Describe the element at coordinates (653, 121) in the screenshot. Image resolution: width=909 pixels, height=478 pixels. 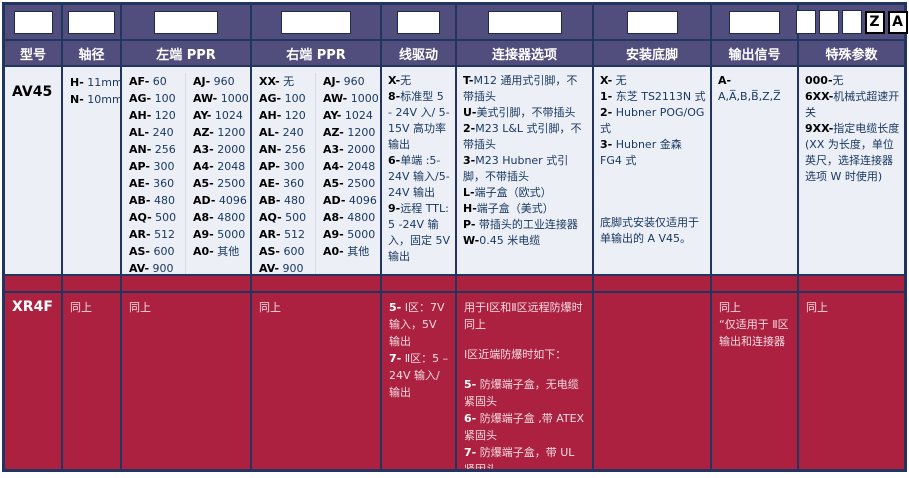
I see `mounting-option: 2- Hubner POG/OG 式` at that location.